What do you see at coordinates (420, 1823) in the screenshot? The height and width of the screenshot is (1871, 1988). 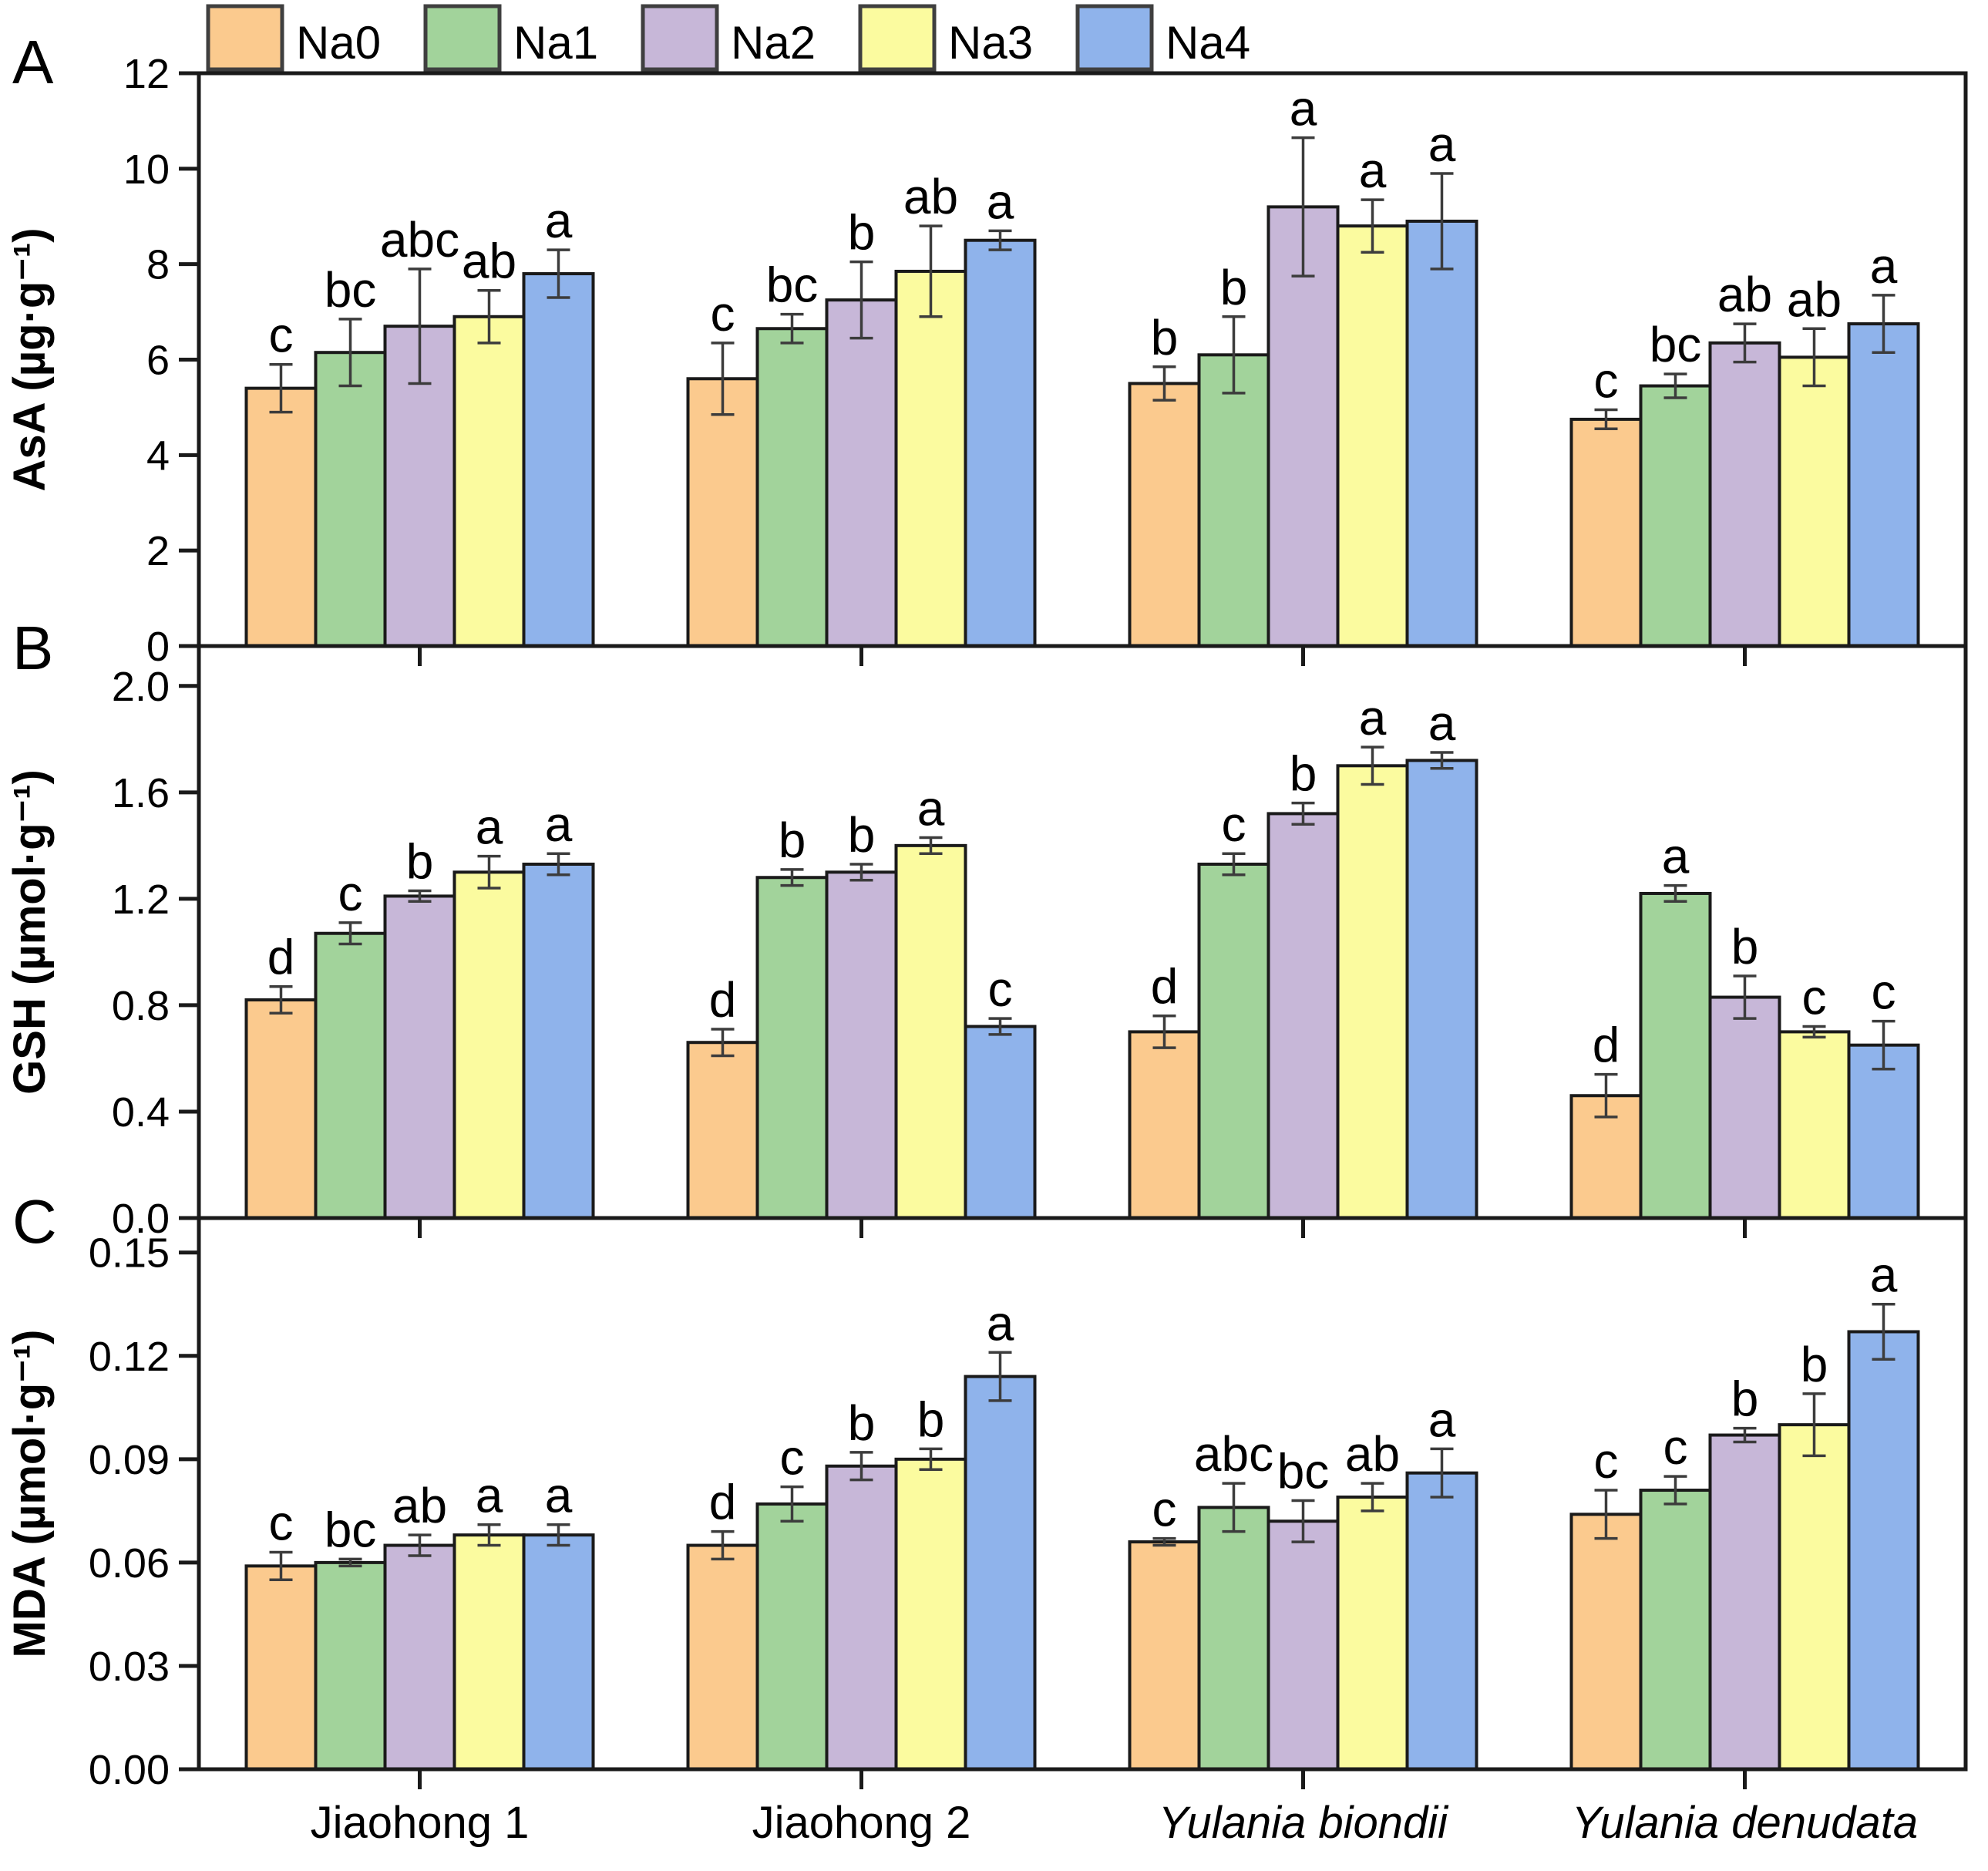 I see `category-label: Jiaohong 1` at bounding box center [420, 1823].